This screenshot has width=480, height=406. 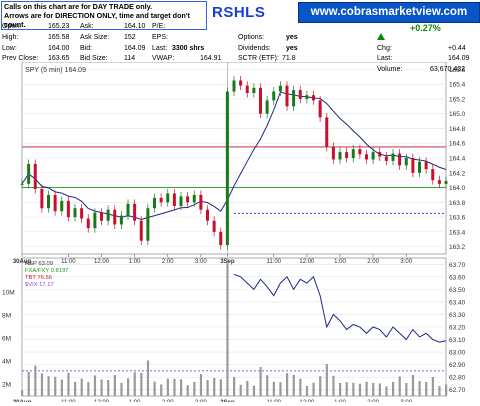 I want to click on options-value: yes, so click(x=292, y=37).